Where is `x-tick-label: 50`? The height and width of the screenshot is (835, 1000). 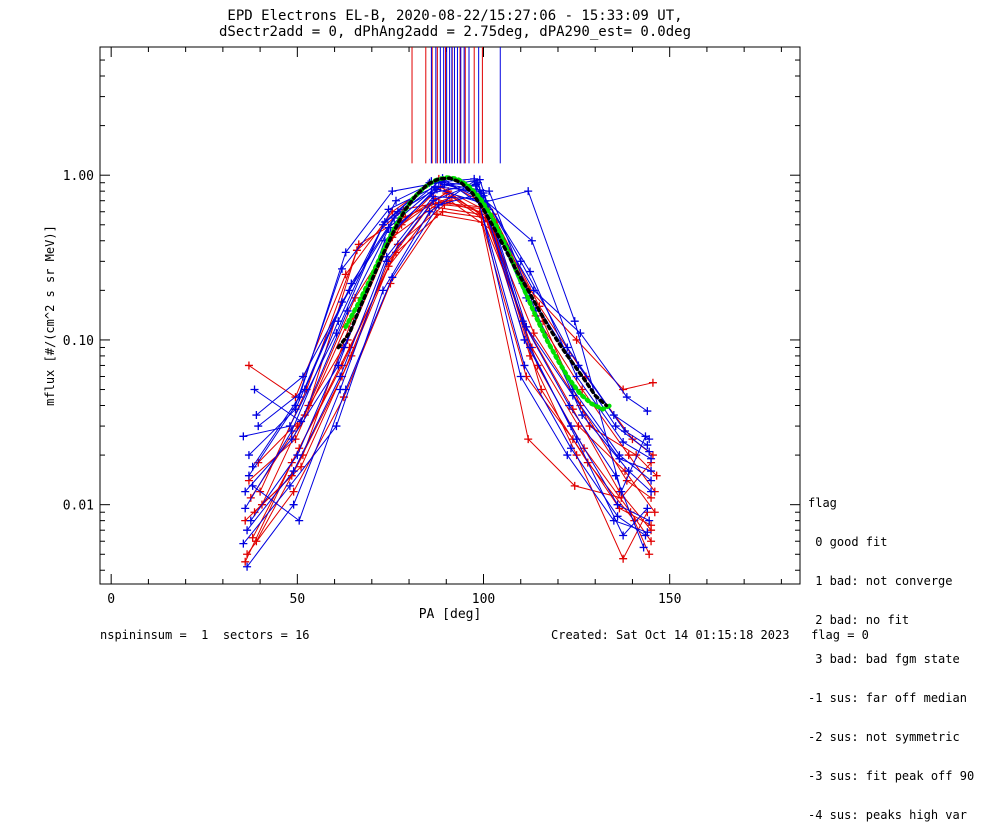 x-tick-label: 50 is located at coordinates (298, 599).